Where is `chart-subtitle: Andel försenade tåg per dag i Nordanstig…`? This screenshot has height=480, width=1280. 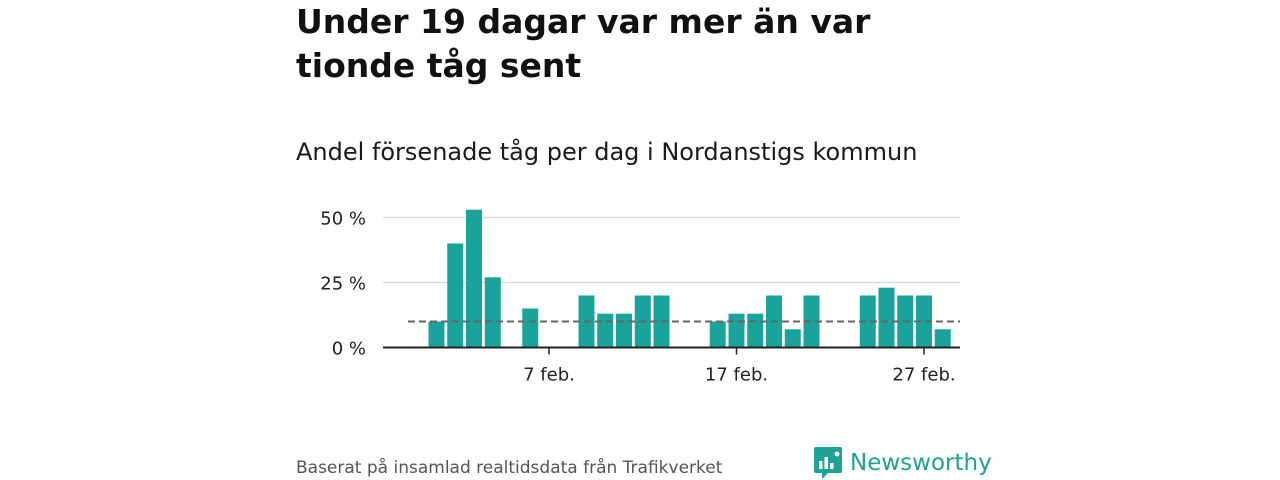
chart-subtitle: Andel försenade tåg per dag i Nordanstig… is located at coordinates (607, 152).